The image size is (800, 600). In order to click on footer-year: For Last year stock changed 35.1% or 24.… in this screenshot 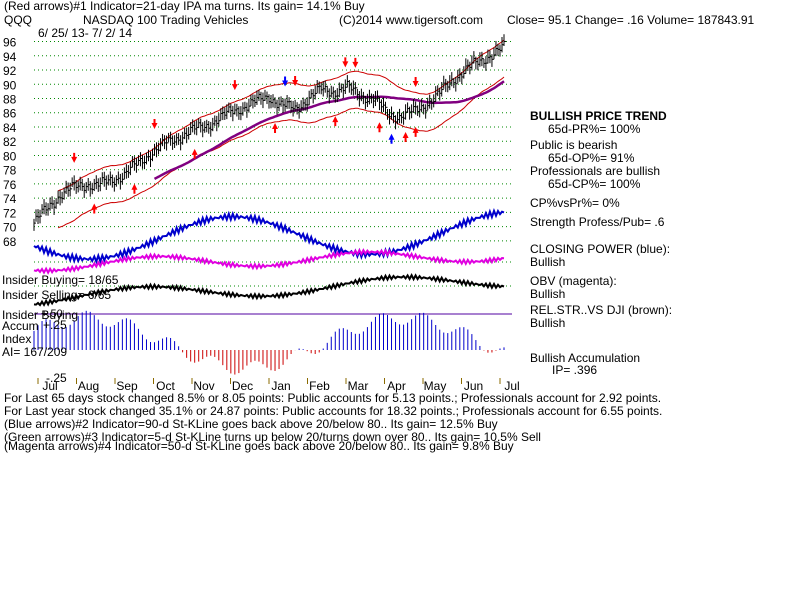, I will do `click(333, 411)`.